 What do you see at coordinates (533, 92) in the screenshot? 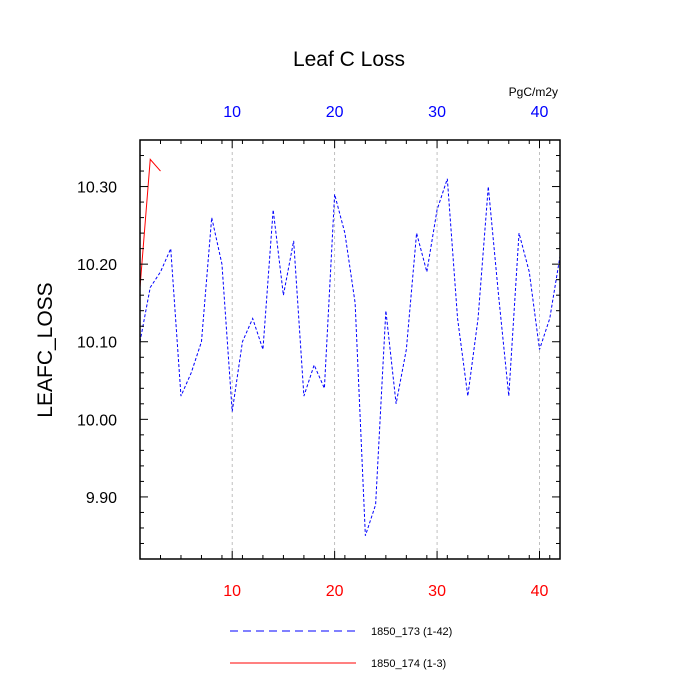
I see `units-label: PgC/m2y` at bounding box center [533, 92].